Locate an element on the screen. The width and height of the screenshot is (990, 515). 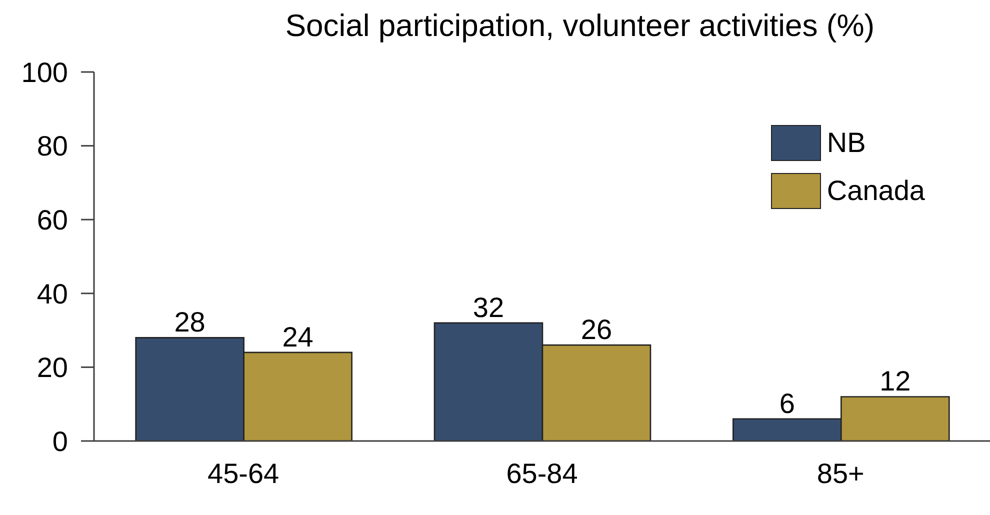
x-tick-label: 45-64 is located at coordinates (244, 473).